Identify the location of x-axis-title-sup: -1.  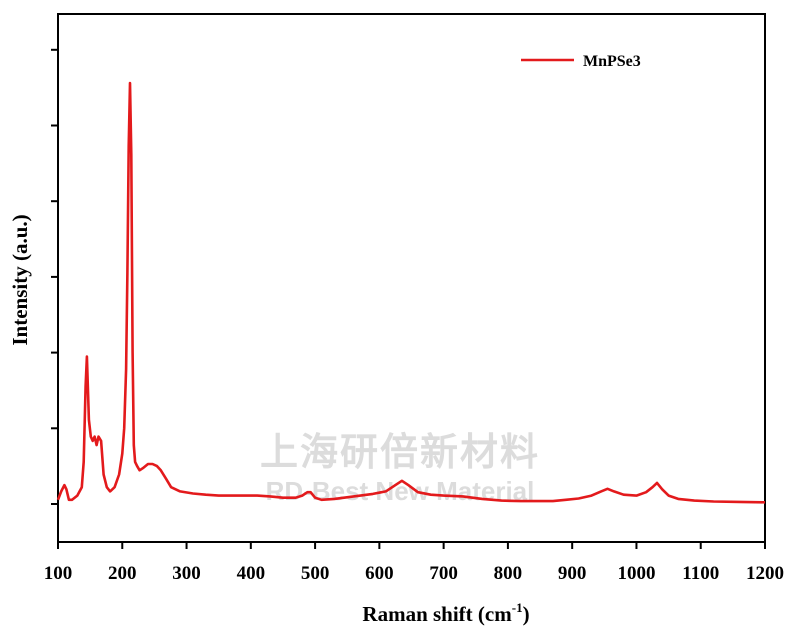
(517, 607).